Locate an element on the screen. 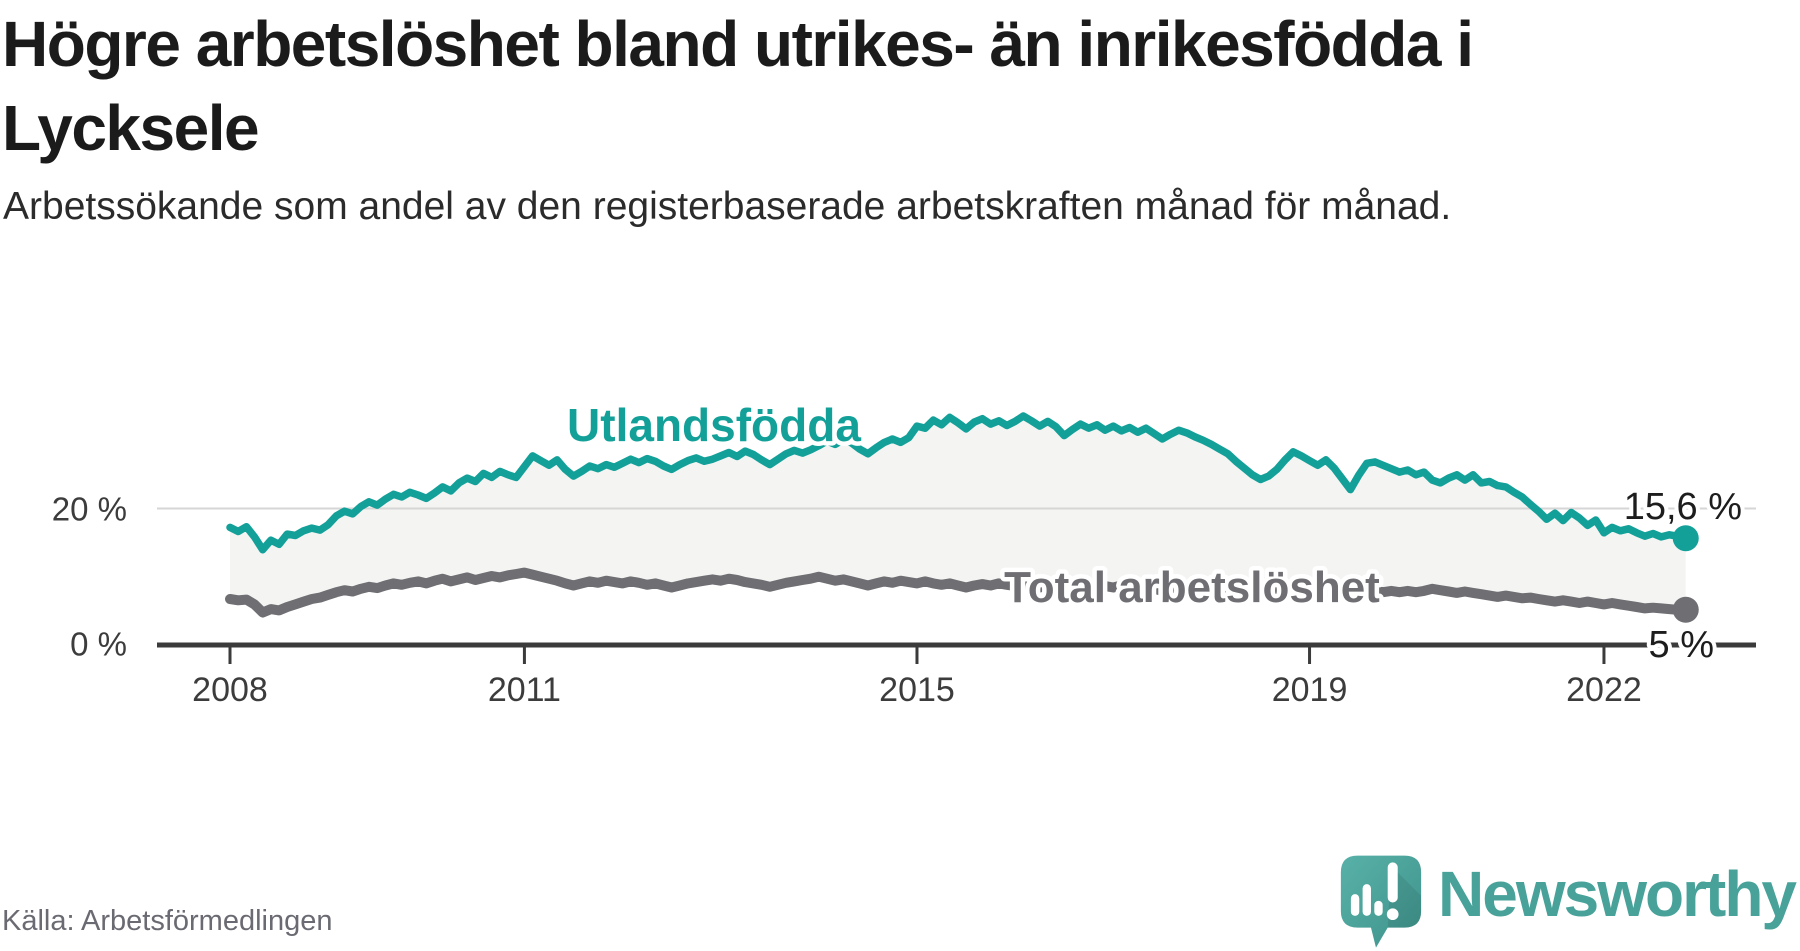 The height and width of the screenshot is (951, 1800). logo-bar-chart-exclamation is located at coordinates (1374, 891).